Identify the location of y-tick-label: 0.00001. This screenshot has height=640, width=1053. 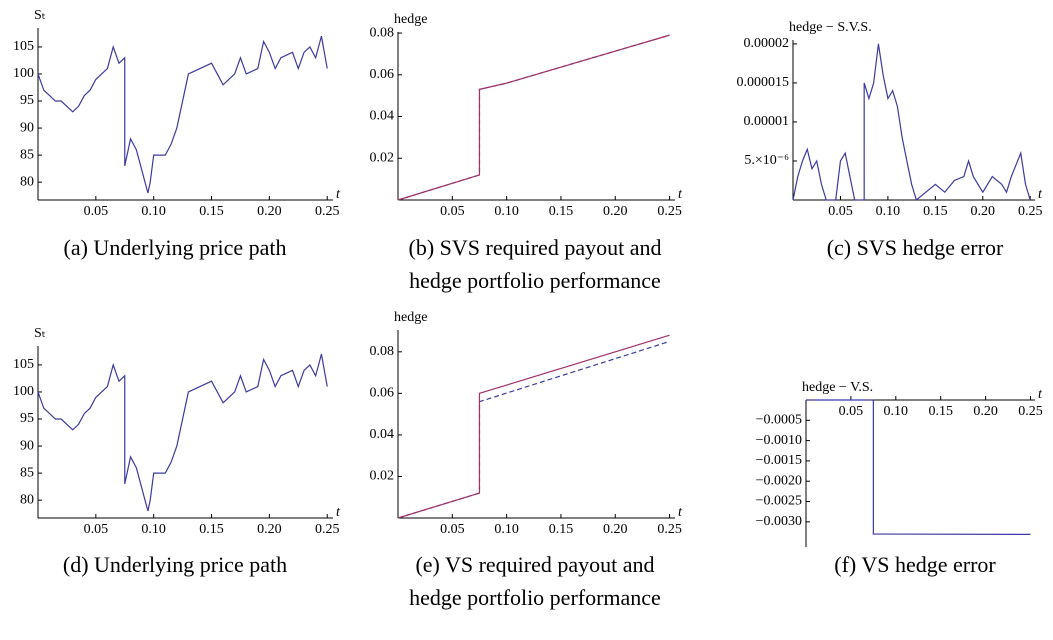
(767, 121).